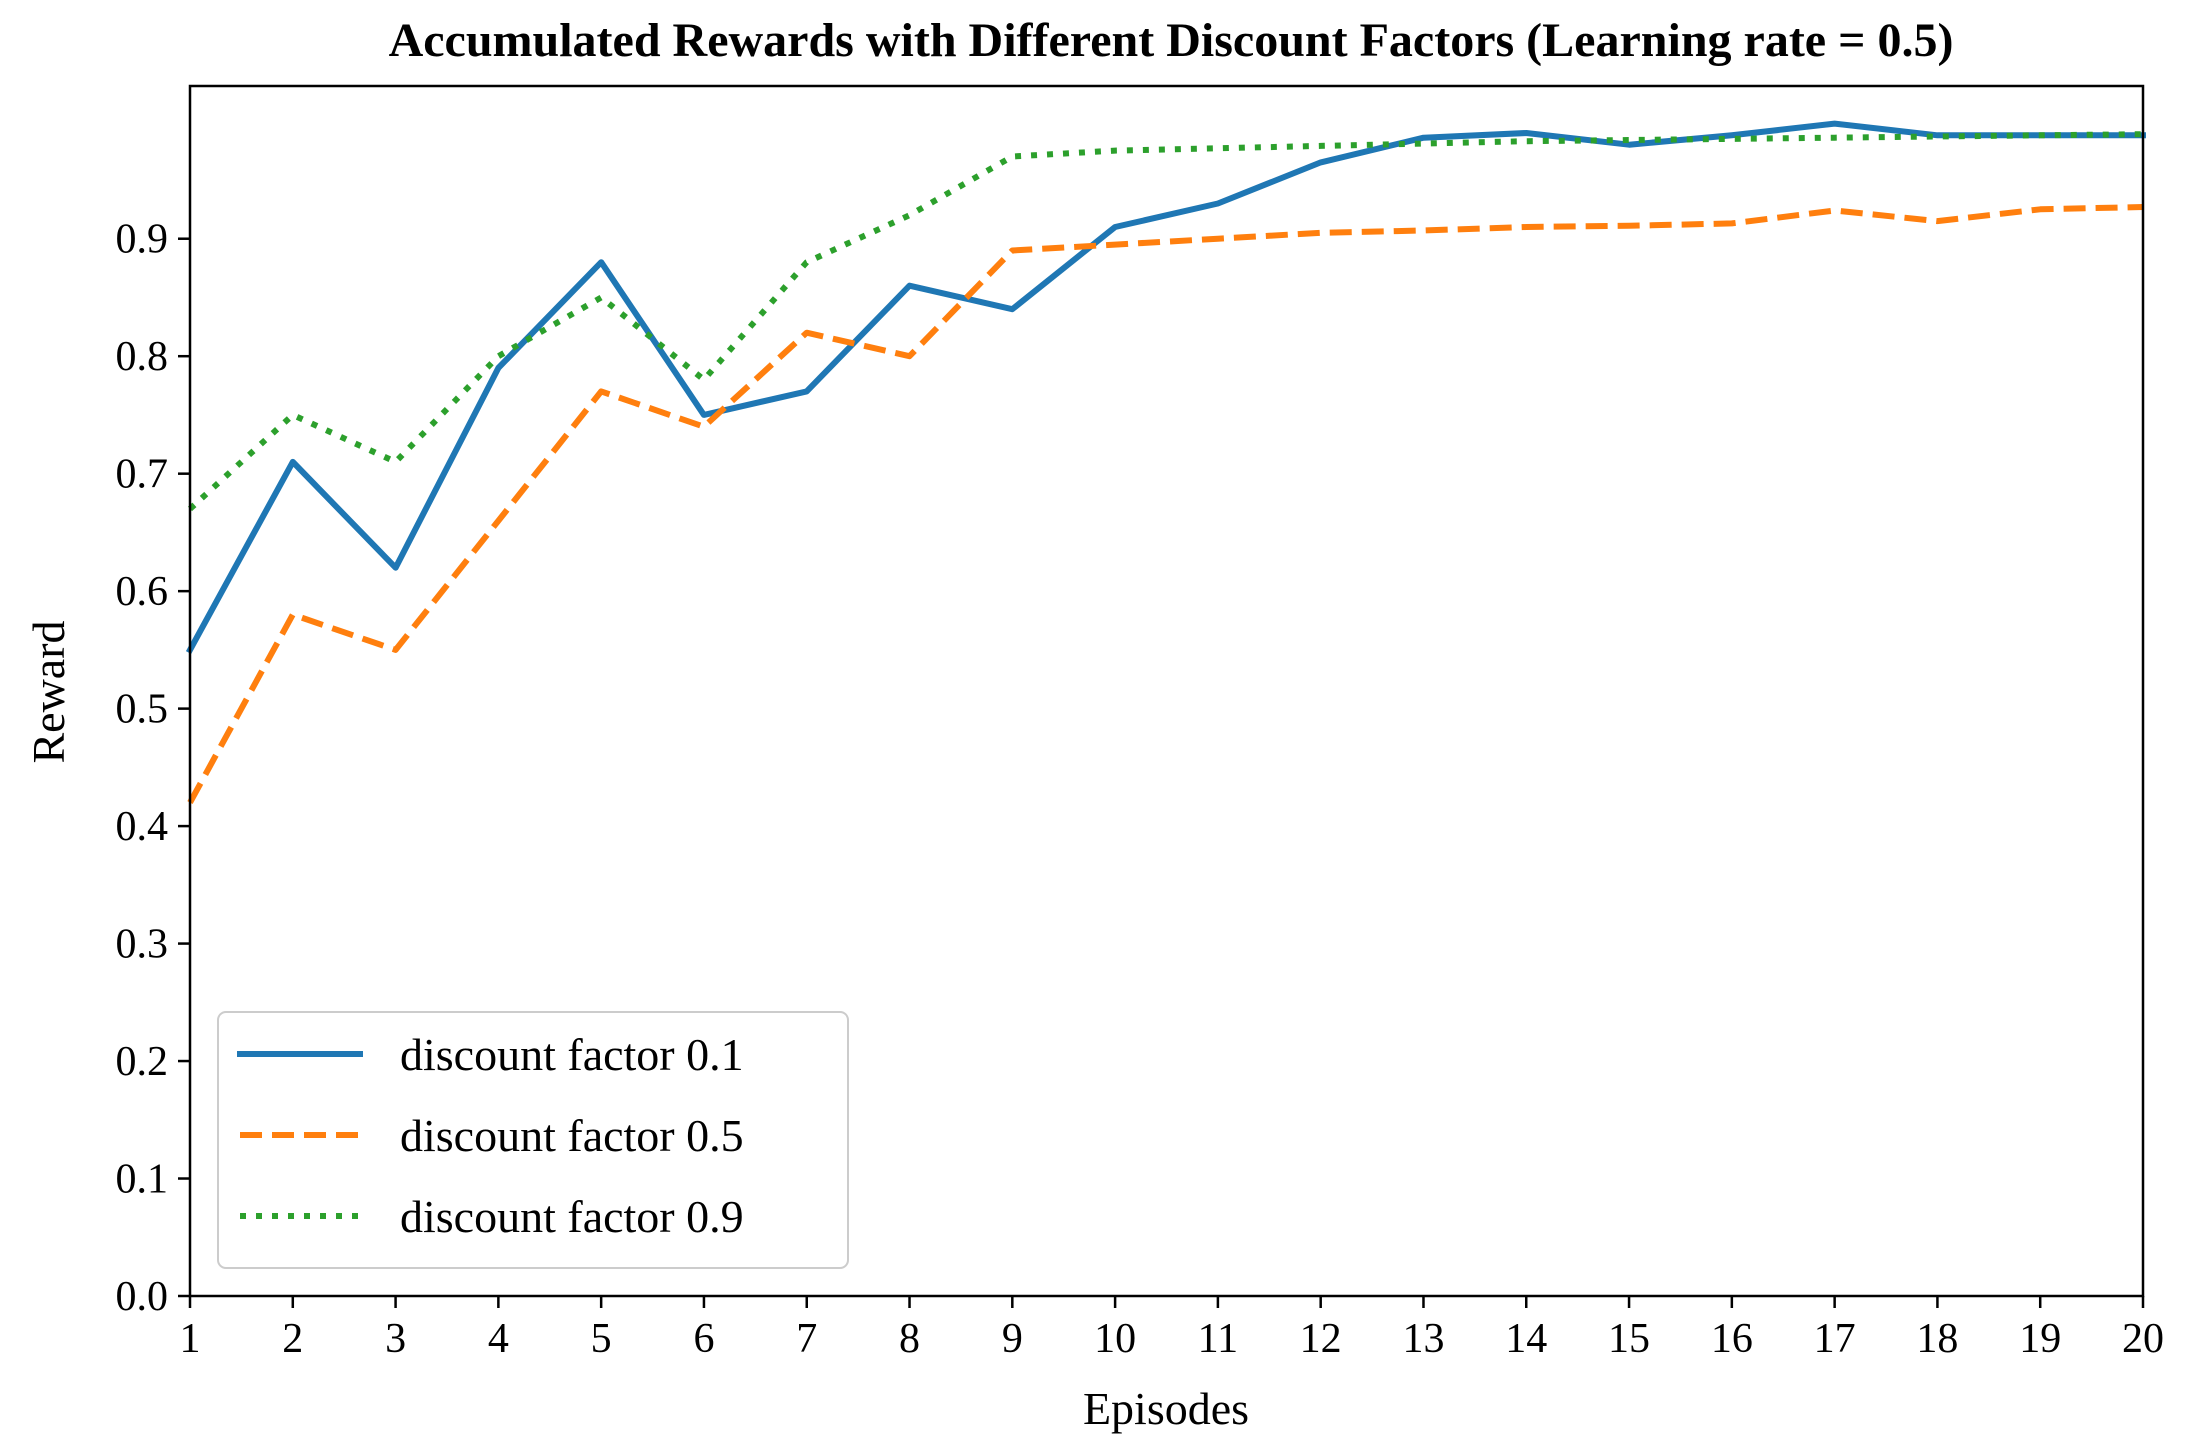 This screenshot has height=1446, width=2188. Describe the element at coordinates (1526, 1339) in the screenshot. I see `x-tick-label: 14` at that location.